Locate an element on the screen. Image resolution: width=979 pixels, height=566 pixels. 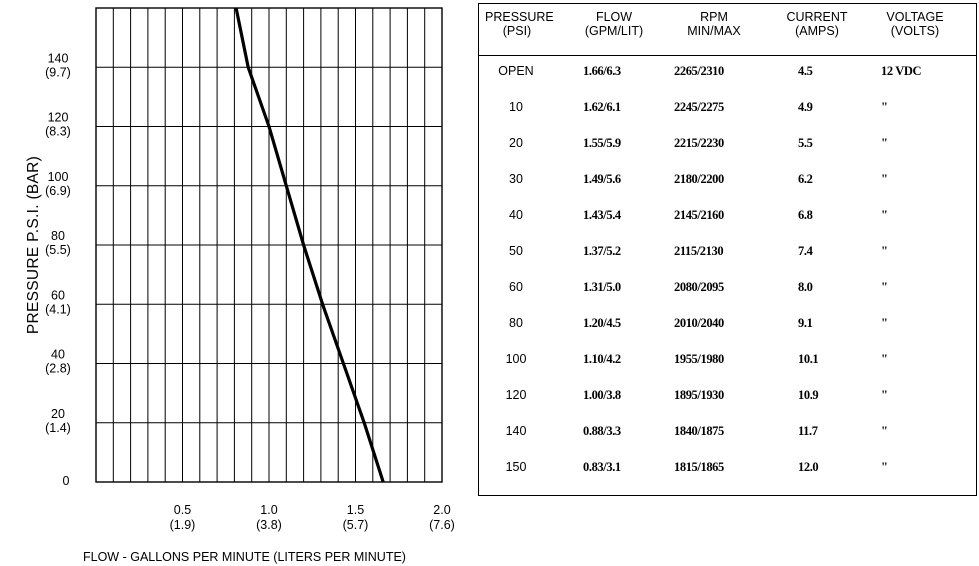
pressure-flow-curve is located at coordinates (309, 245).